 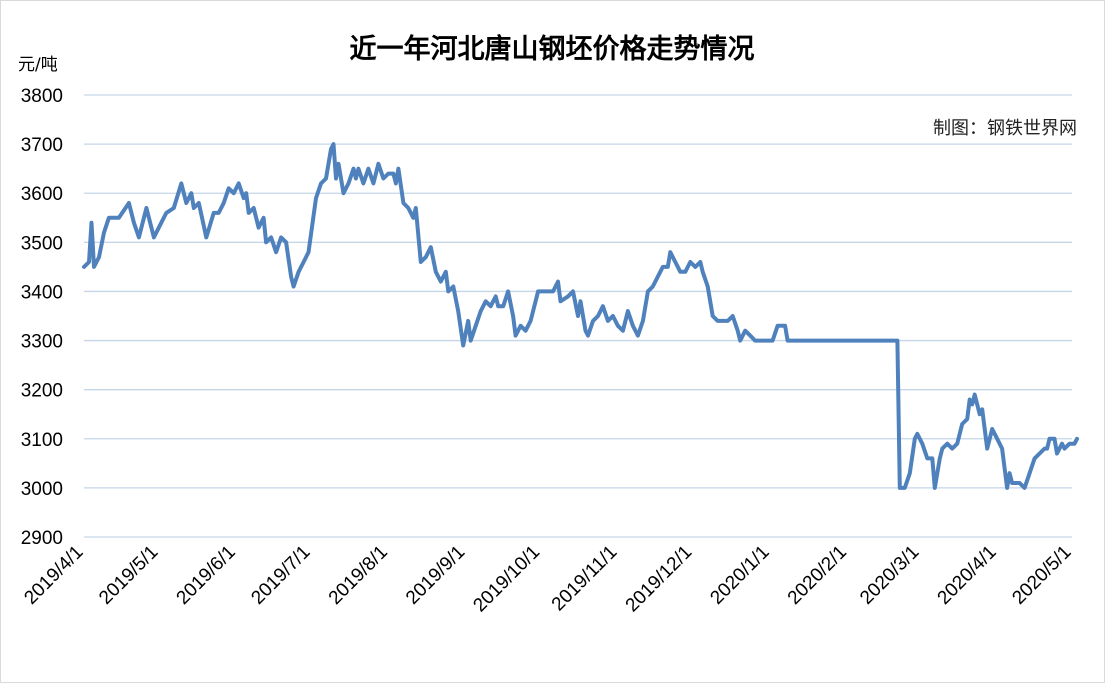 What do you see at coordinates (817, 575) in the screenshot?
I see `x-tick-label: 2020/2/1` at bounding box center [817, 575].